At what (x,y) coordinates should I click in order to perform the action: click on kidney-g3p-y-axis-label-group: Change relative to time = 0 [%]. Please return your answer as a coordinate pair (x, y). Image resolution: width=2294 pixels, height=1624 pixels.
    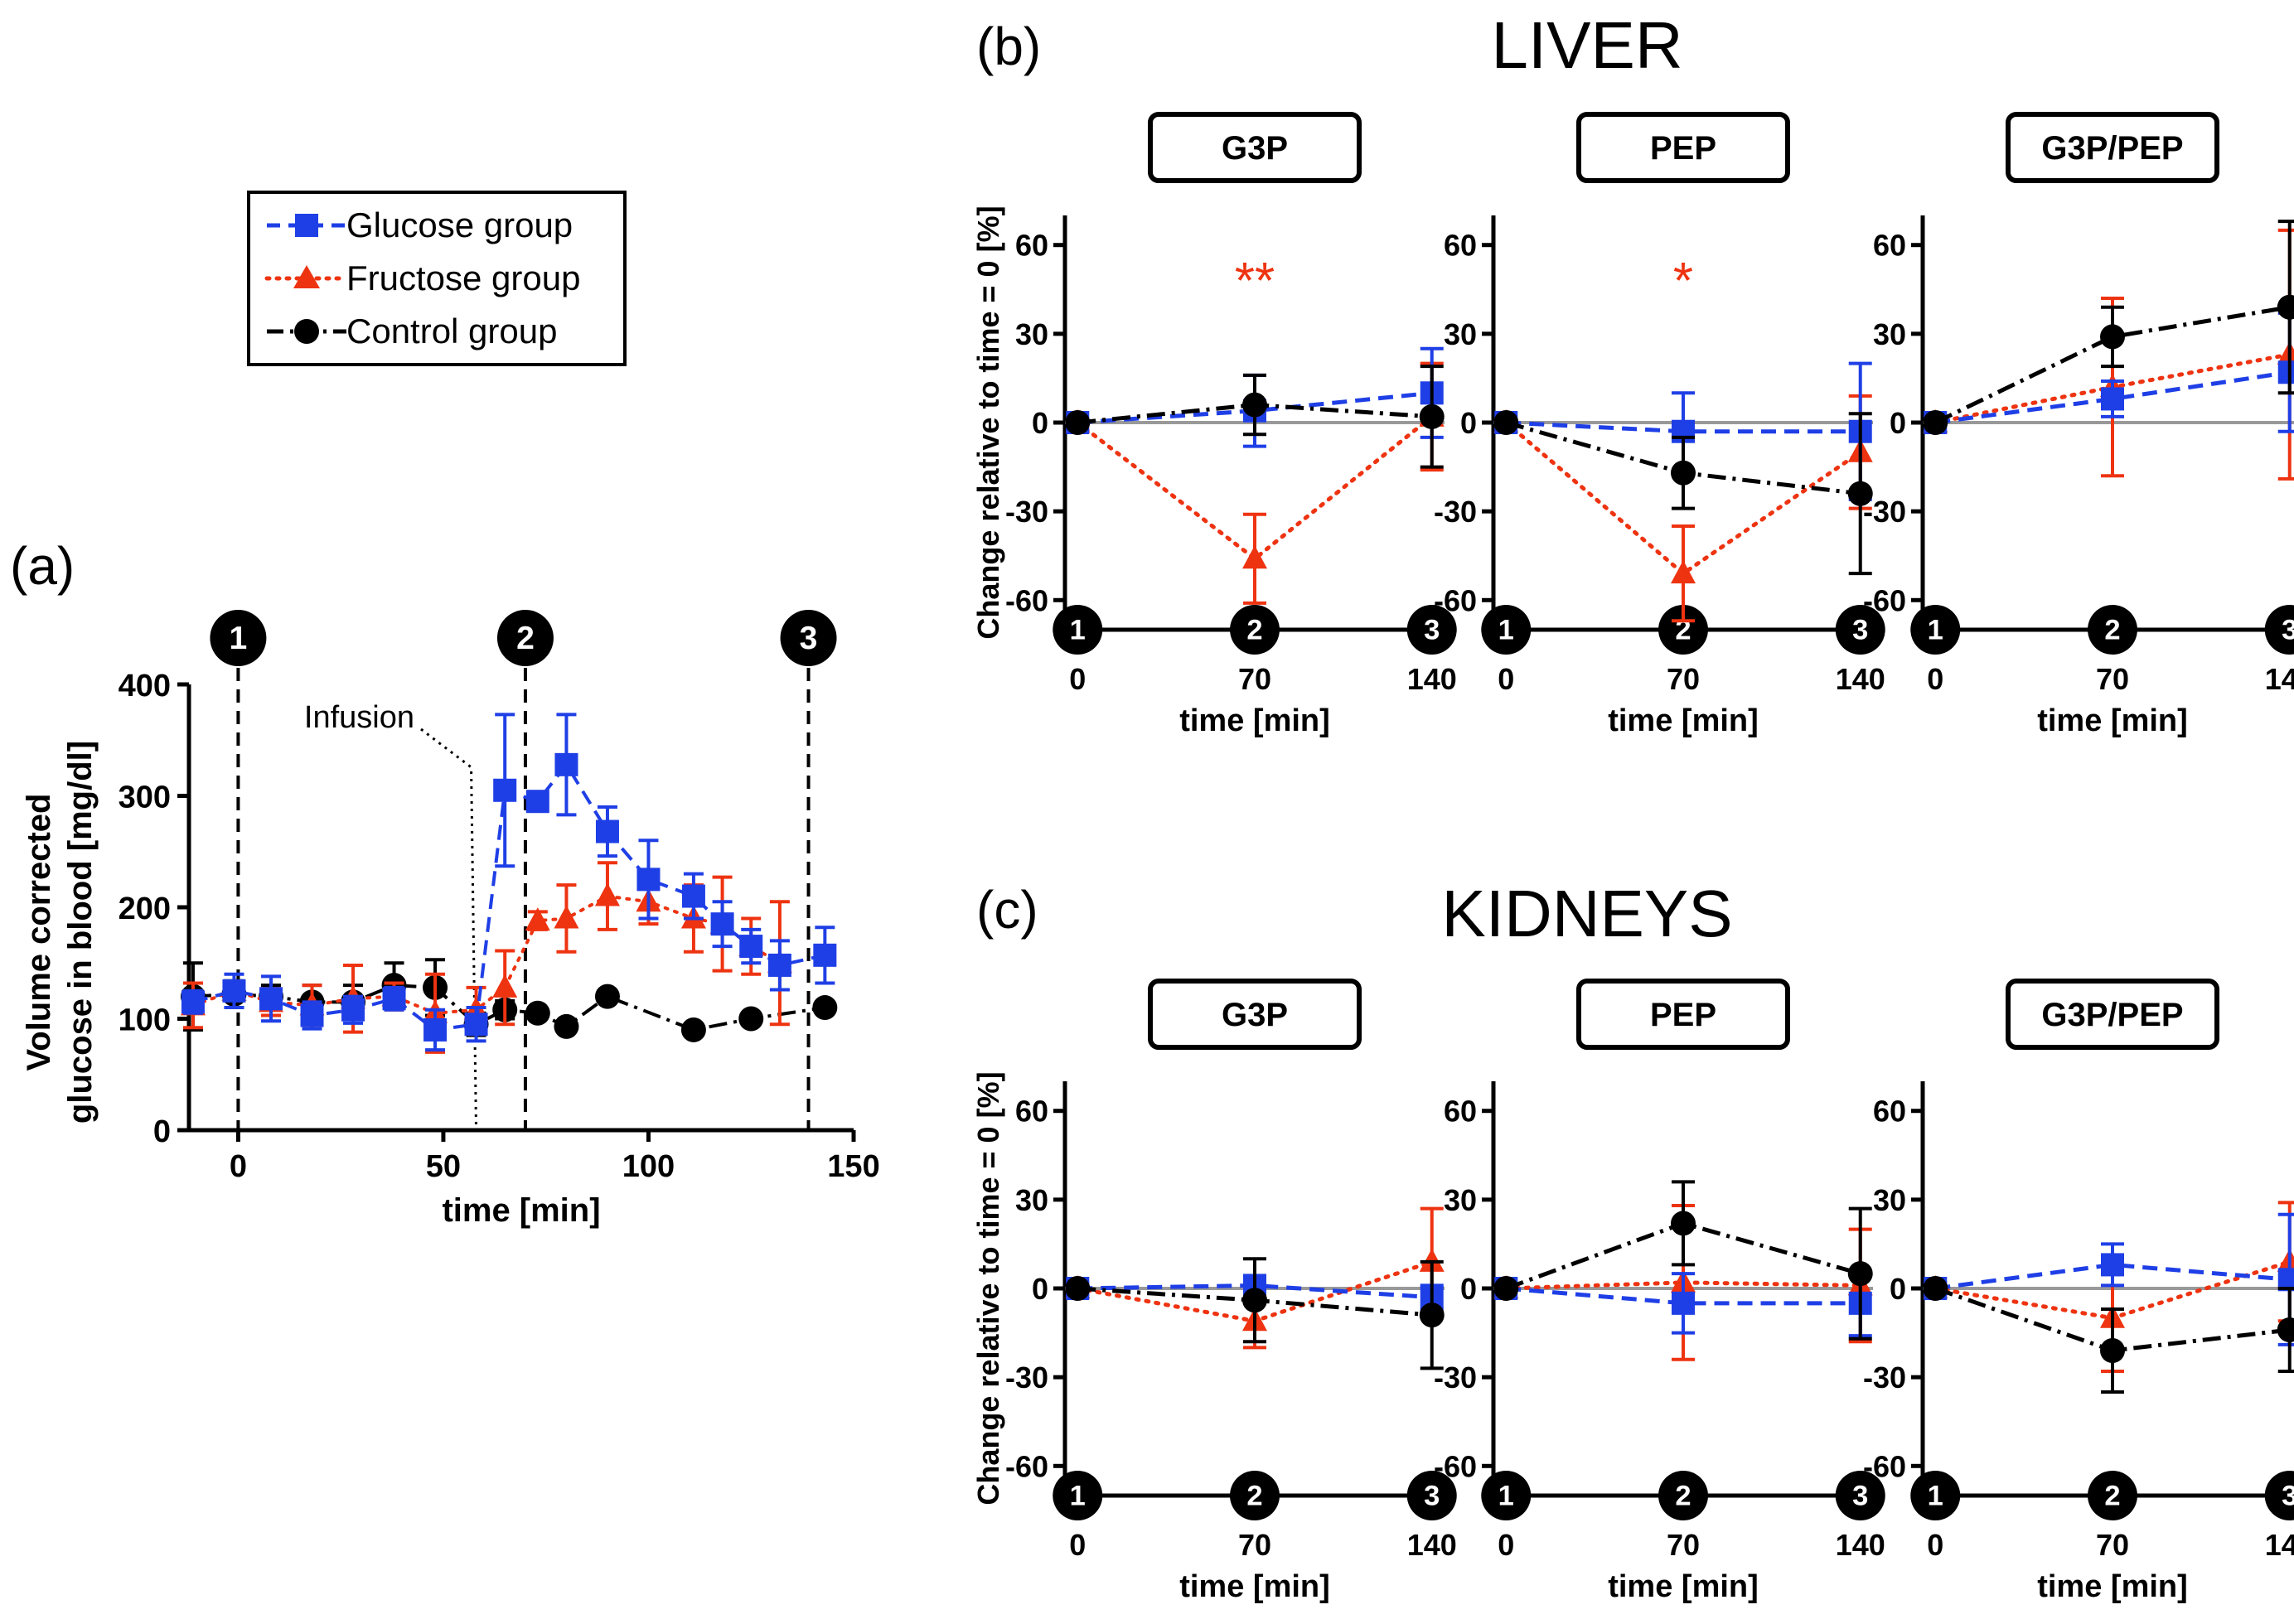
    Looking at the image, I should click on (988, 1288).